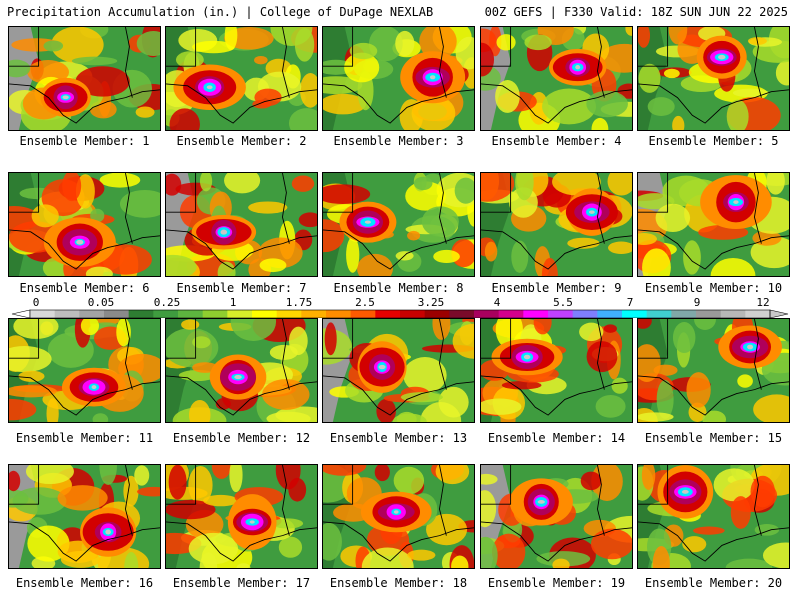 Image resolution: width=800 pixels, height=600 pixels. Describe the element at coordinates (713, 141) in the screenshot. I see `ensemble-member-label: Ensemble Member: 5` at that location.